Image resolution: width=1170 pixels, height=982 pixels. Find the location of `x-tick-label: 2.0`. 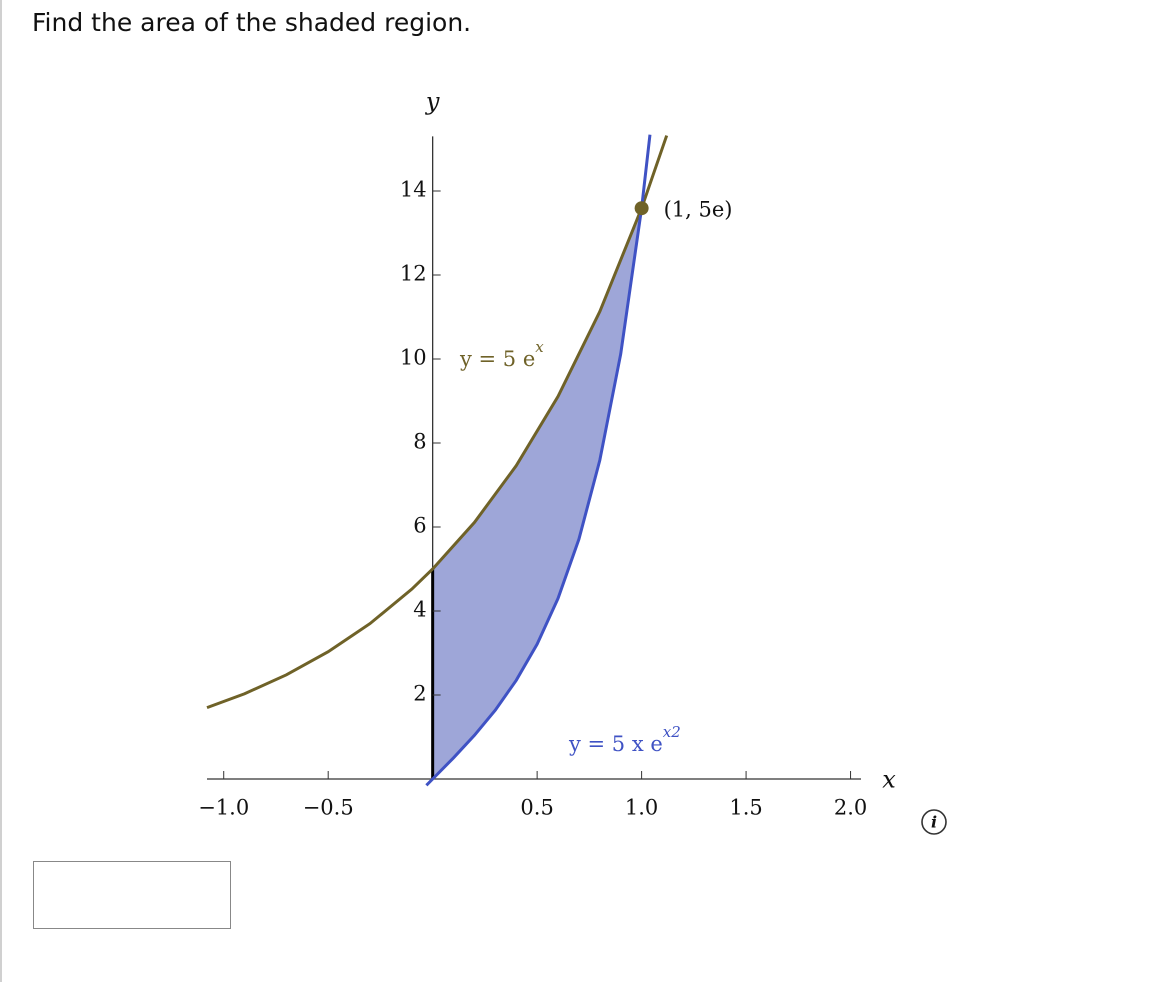

x-tick-label: 2.0 is located at coordinates (850, 808).